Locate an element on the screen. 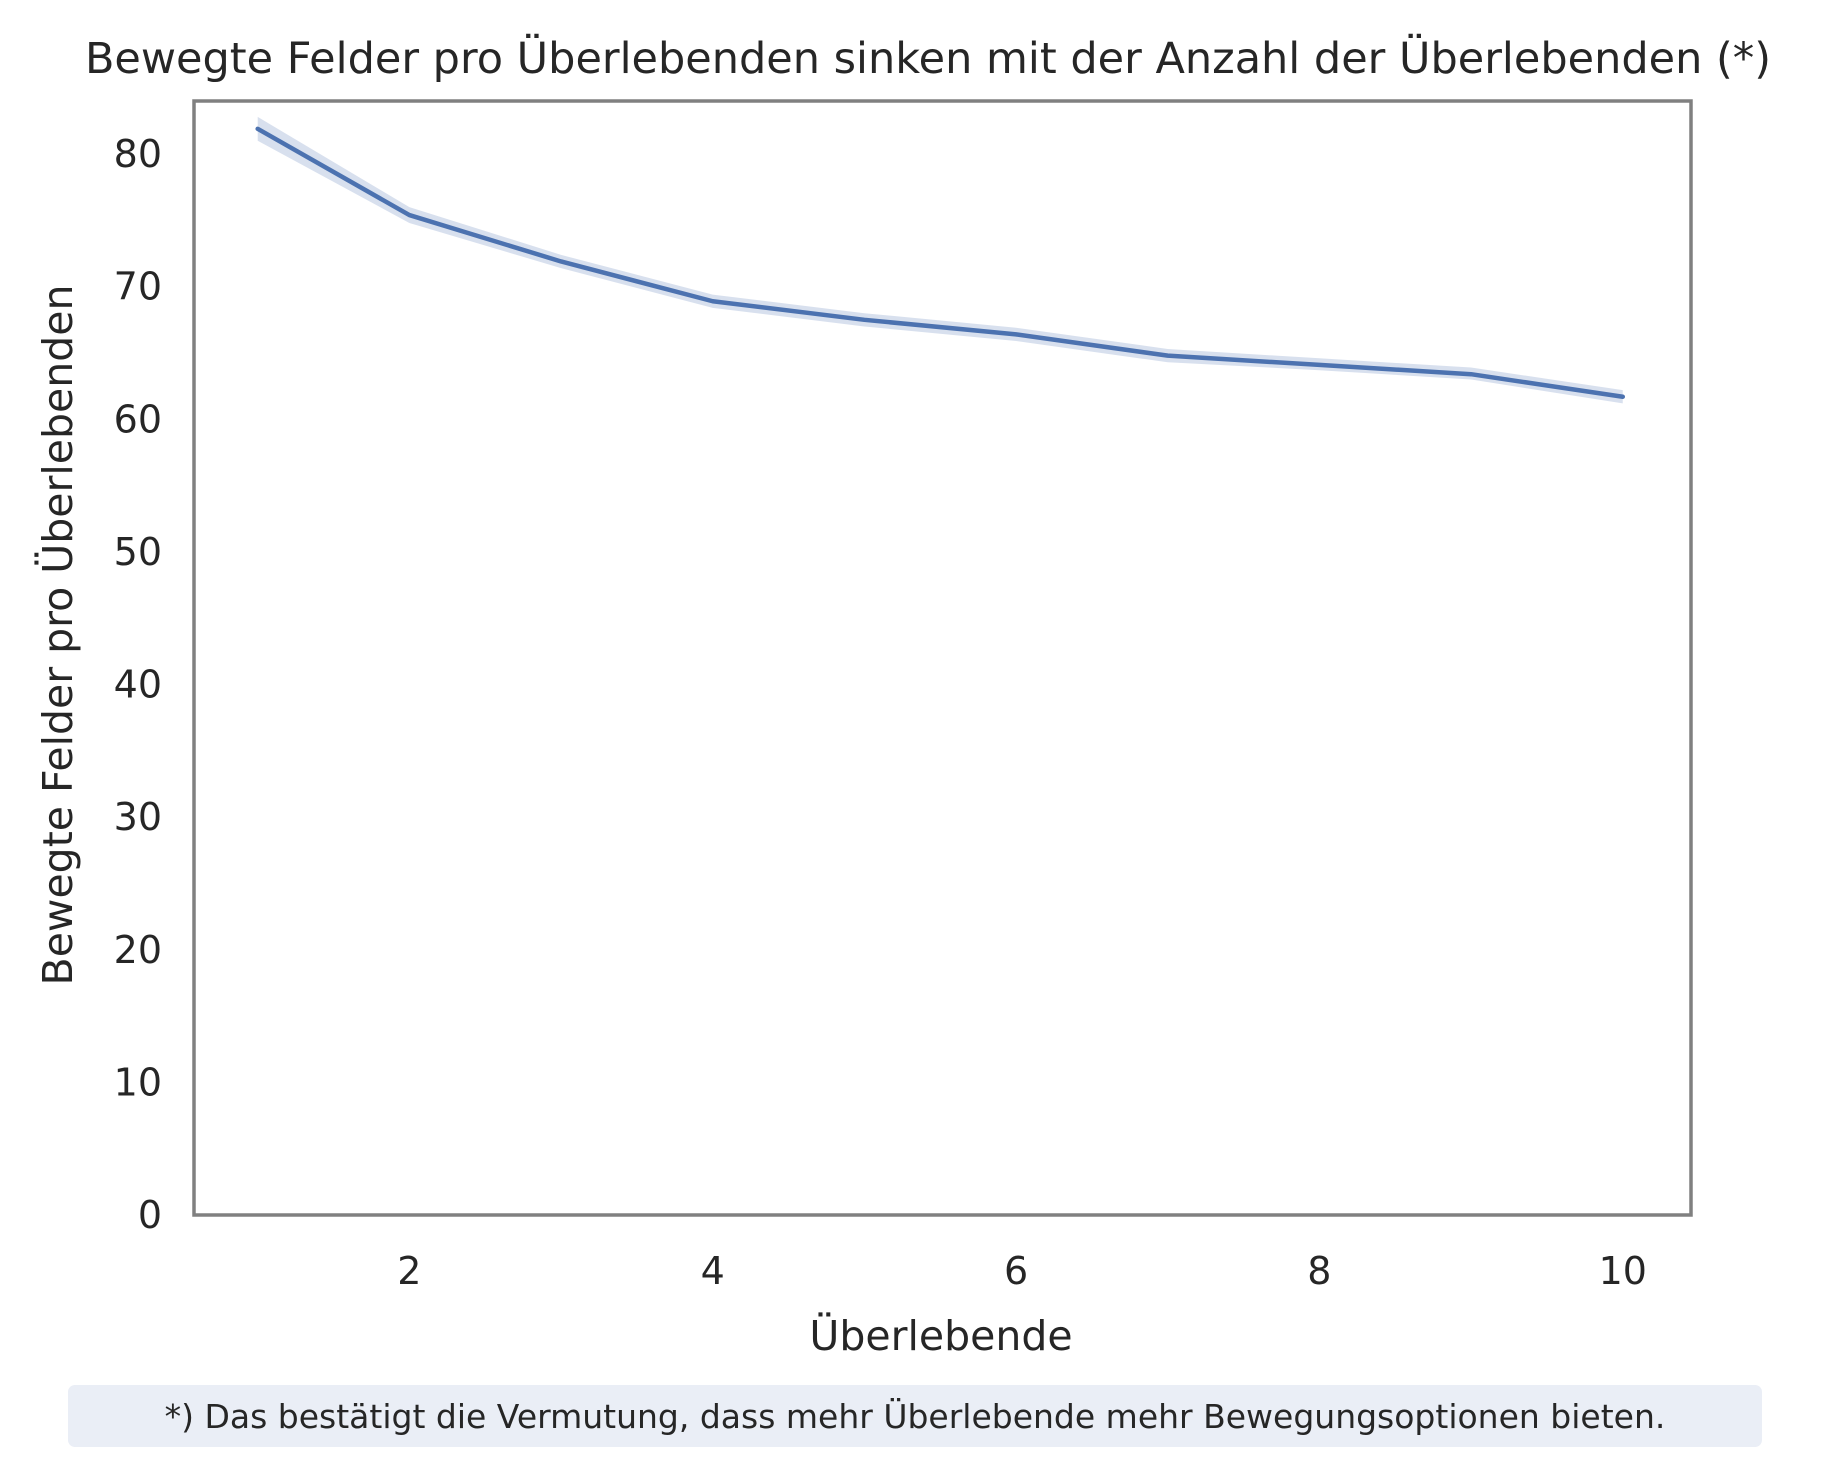 This screenshot has height=1461, width=1833. y-tick-label: 60 is located at coordinates (138, 419).